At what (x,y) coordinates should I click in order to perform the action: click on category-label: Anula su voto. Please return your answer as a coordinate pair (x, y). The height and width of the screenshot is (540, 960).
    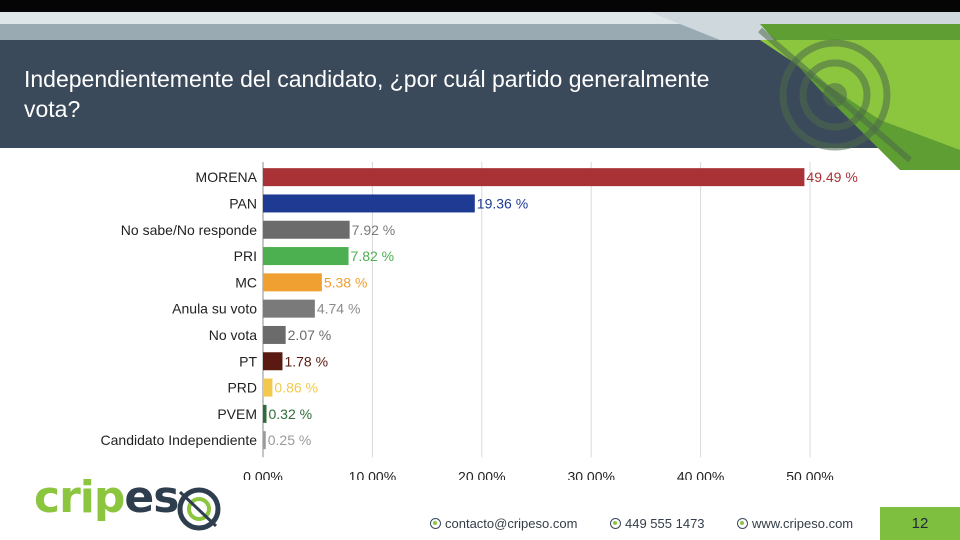
    Looking at the image, I should click on (214, 309).